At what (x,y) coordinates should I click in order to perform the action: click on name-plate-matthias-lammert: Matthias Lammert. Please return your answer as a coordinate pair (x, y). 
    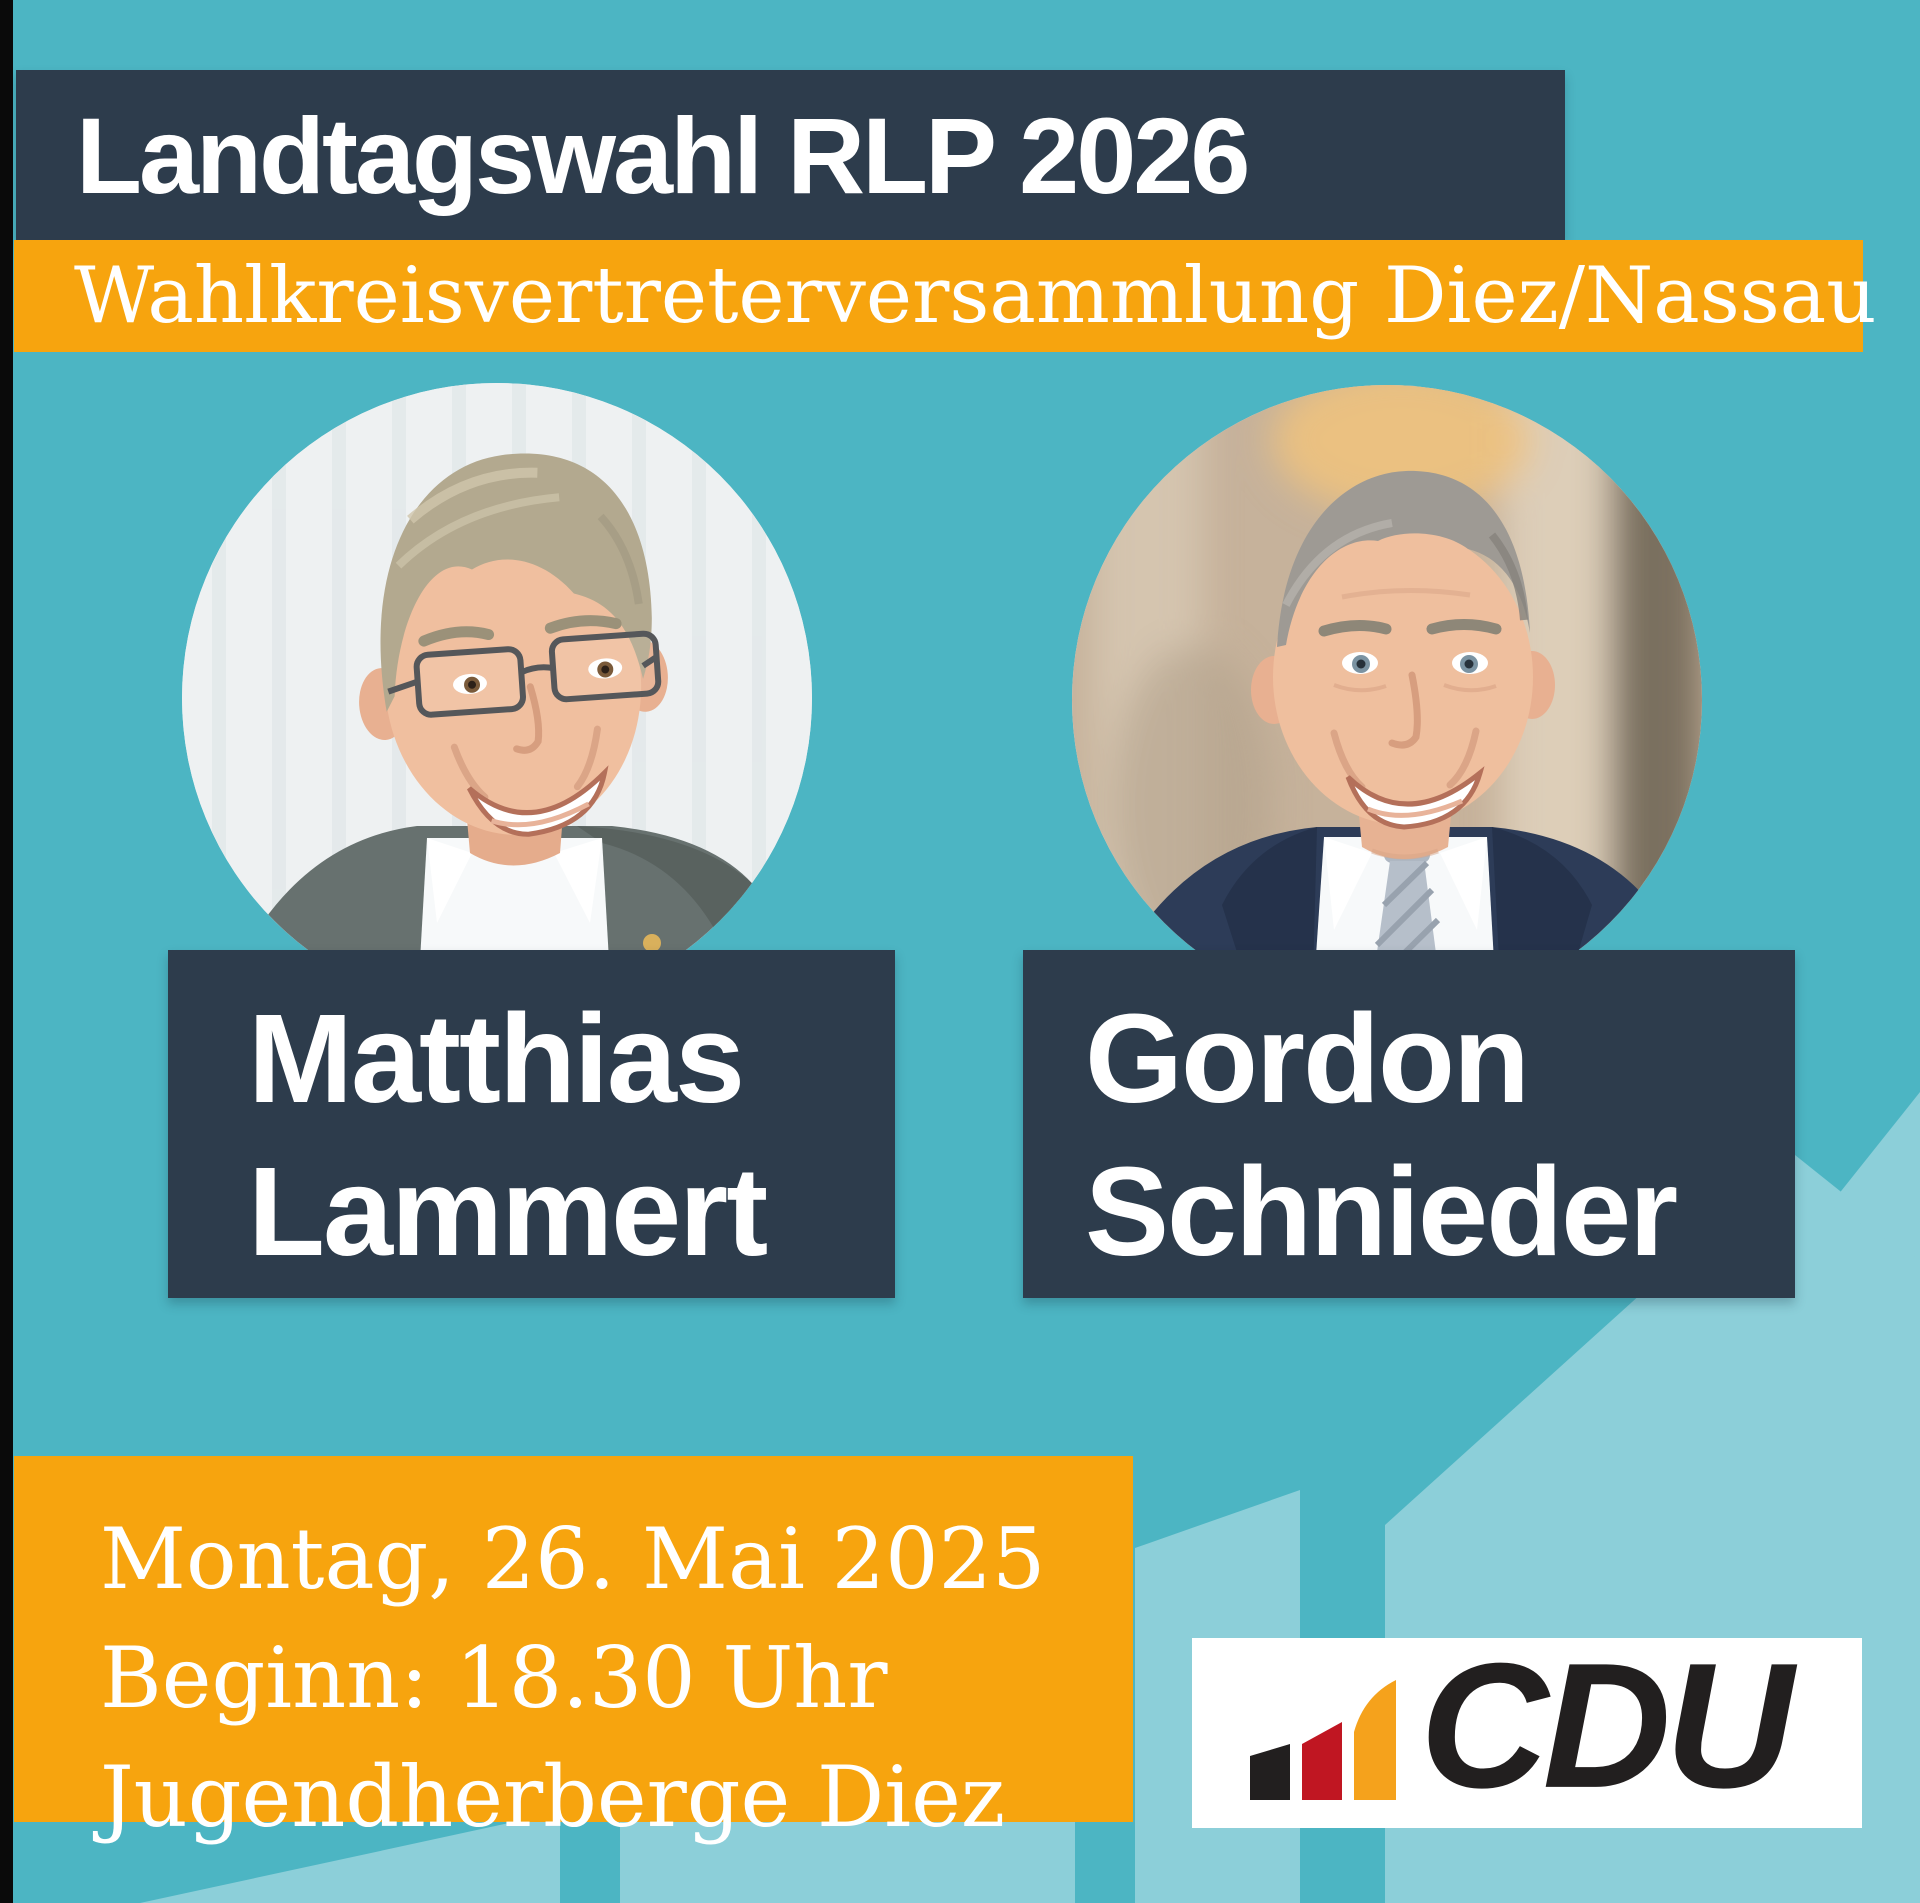
    Looking at the image, I should click on (531, 1124).